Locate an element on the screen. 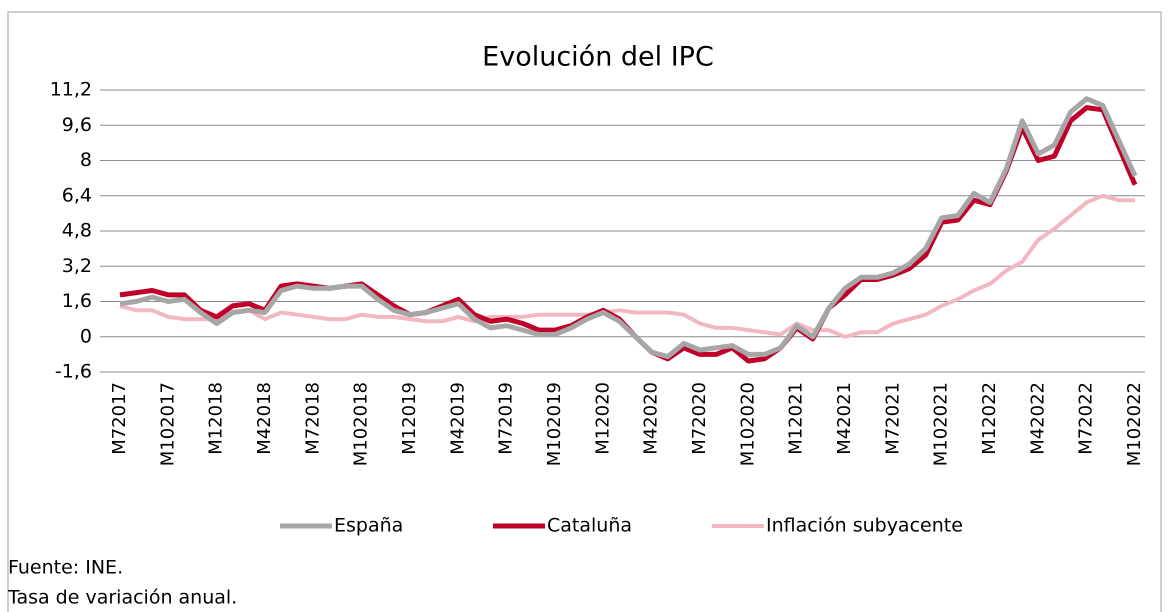 This screenshot has width=1170, height=612. x-tick-label: M72022 is located at coordinates (1086, 418).